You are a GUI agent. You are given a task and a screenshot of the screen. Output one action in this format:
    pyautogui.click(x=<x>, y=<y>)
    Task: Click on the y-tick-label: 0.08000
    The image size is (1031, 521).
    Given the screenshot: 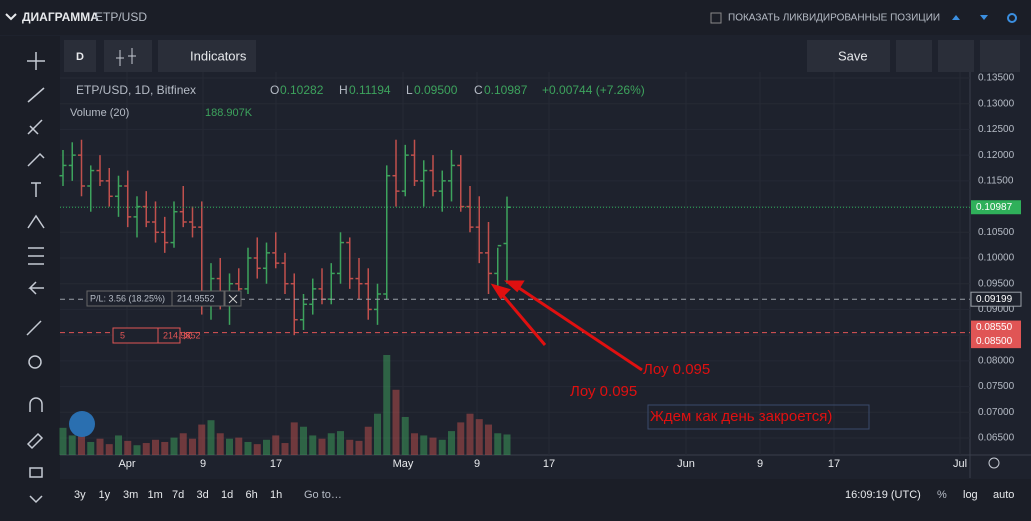 What is the action you would take?
    pyautogui.click(x=996, y=360)
    